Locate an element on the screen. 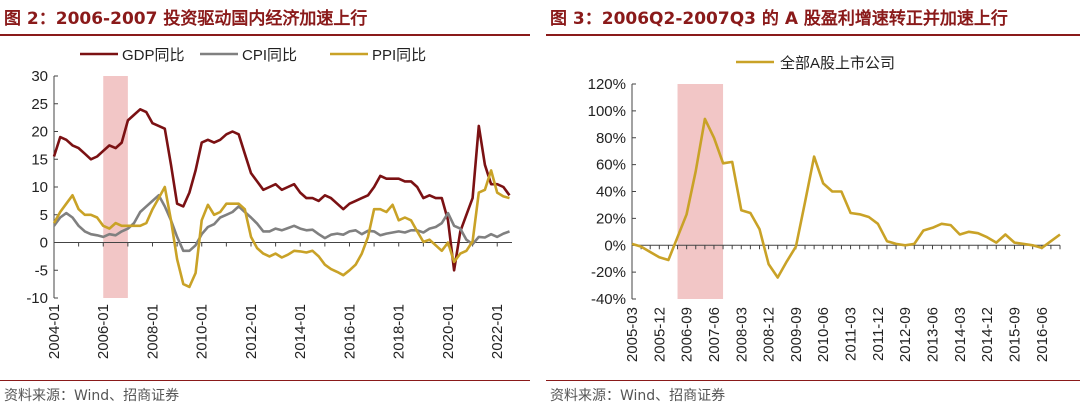 This screenshot has height=413, width=1080. y-tick-label: -40% is located at coordinates (608, 299).